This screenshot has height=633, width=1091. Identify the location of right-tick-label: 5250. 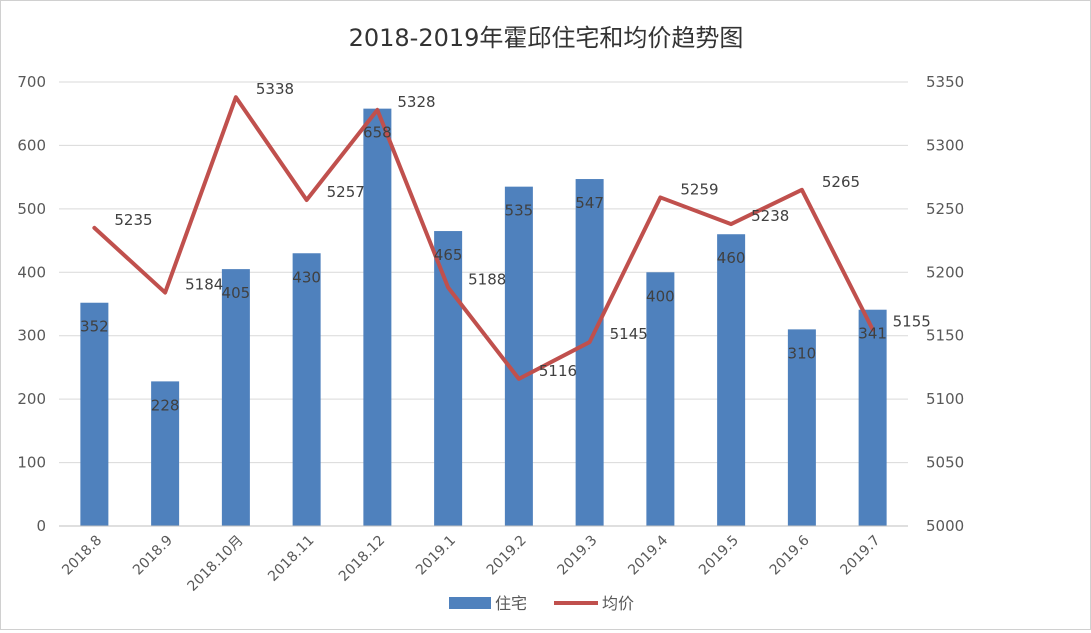
(945, 209).